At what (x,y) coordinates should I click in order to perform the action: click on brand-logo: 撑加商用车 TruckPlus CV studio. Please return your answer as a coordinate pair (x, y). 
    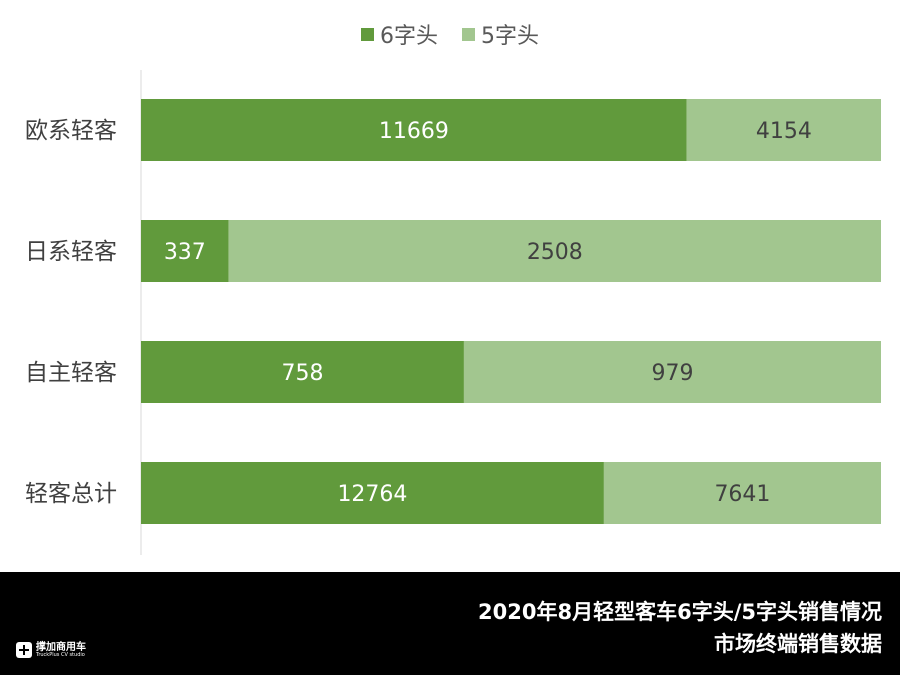
    Looking at the image, I should click on (51, 650).